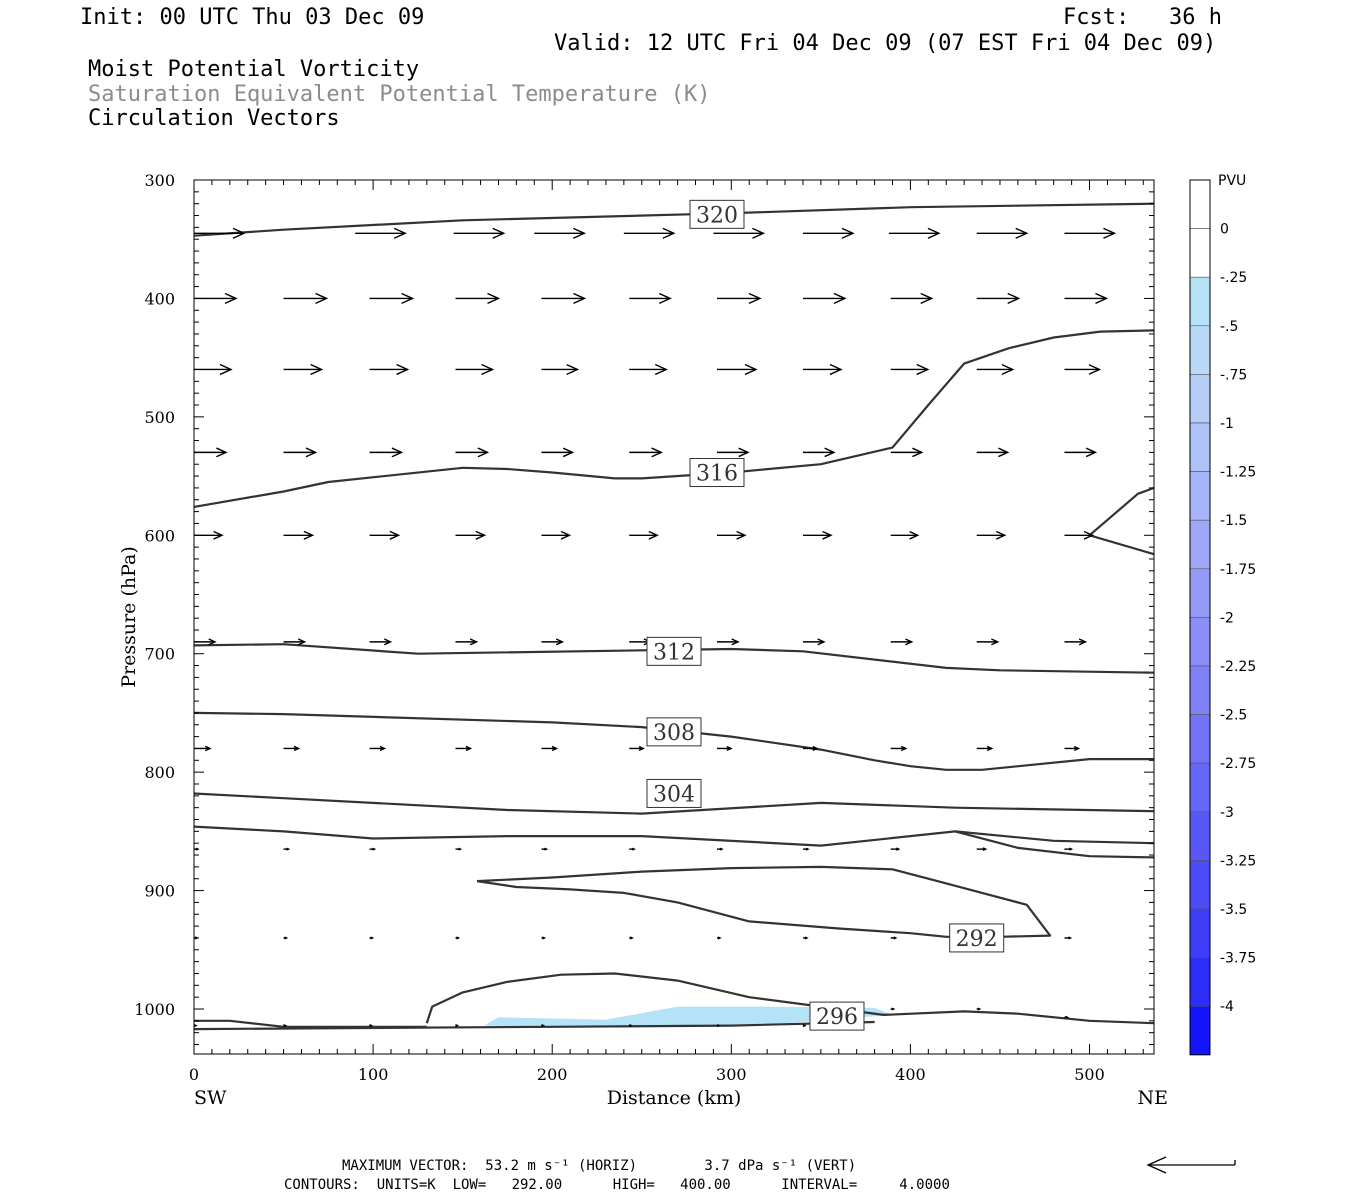 The height and width of the screenshot is (1200, 1350). What do you see at coordinates (1233, 521) in the screenshot?
I see `colorbar-level-label: -1.5` at bounding box center [1233, 521].